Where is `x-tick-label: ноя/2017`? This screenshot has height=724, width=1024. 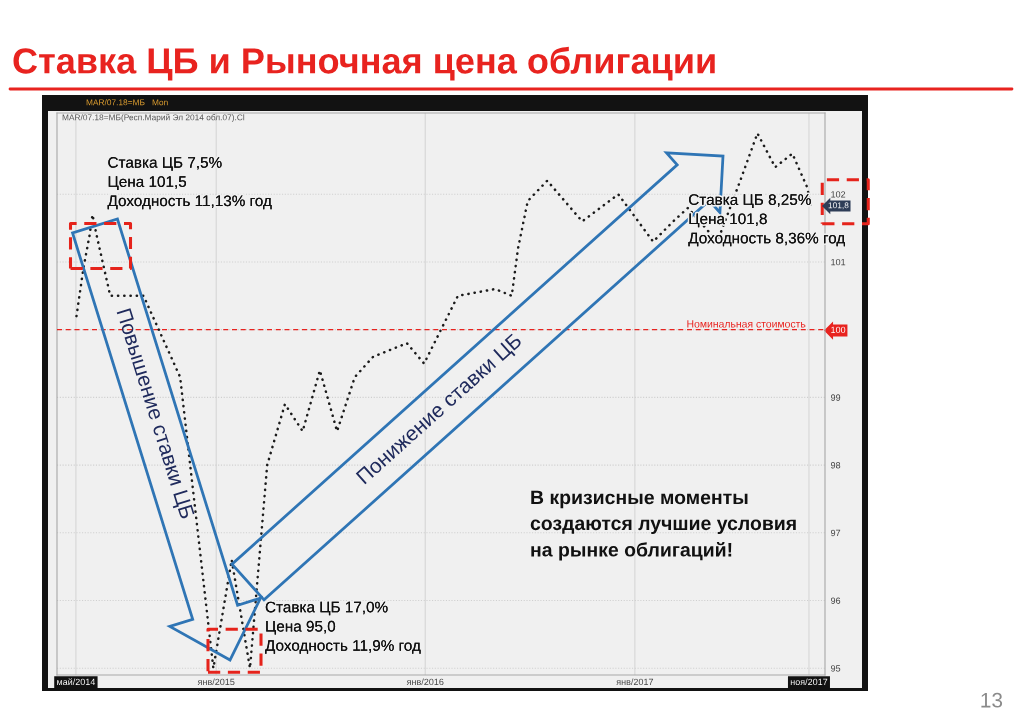
x-tick-label: ноя/2017 is located at coordinates (809, 682).